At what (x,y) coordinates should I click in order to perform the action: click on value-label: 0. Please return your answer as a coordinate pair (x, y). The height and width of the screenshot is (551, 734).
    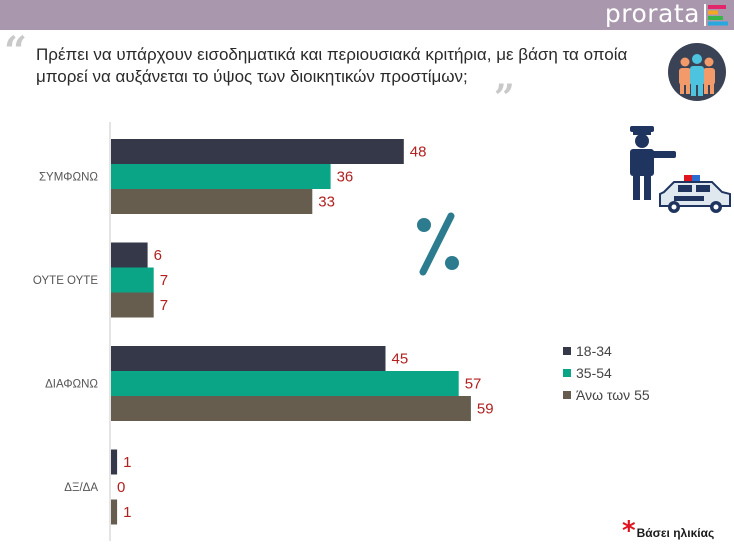
    Looking at the image, I should click on (121, 487).